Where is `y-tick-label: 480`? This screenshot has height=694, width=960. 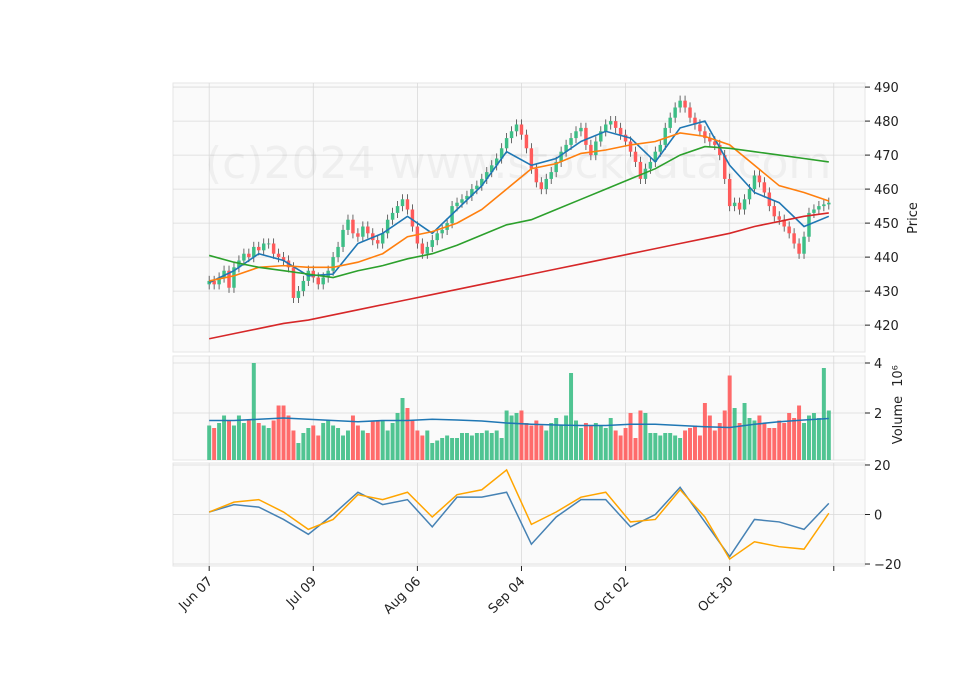
y-tick-label: 480 is located at coordinates (886, 122).